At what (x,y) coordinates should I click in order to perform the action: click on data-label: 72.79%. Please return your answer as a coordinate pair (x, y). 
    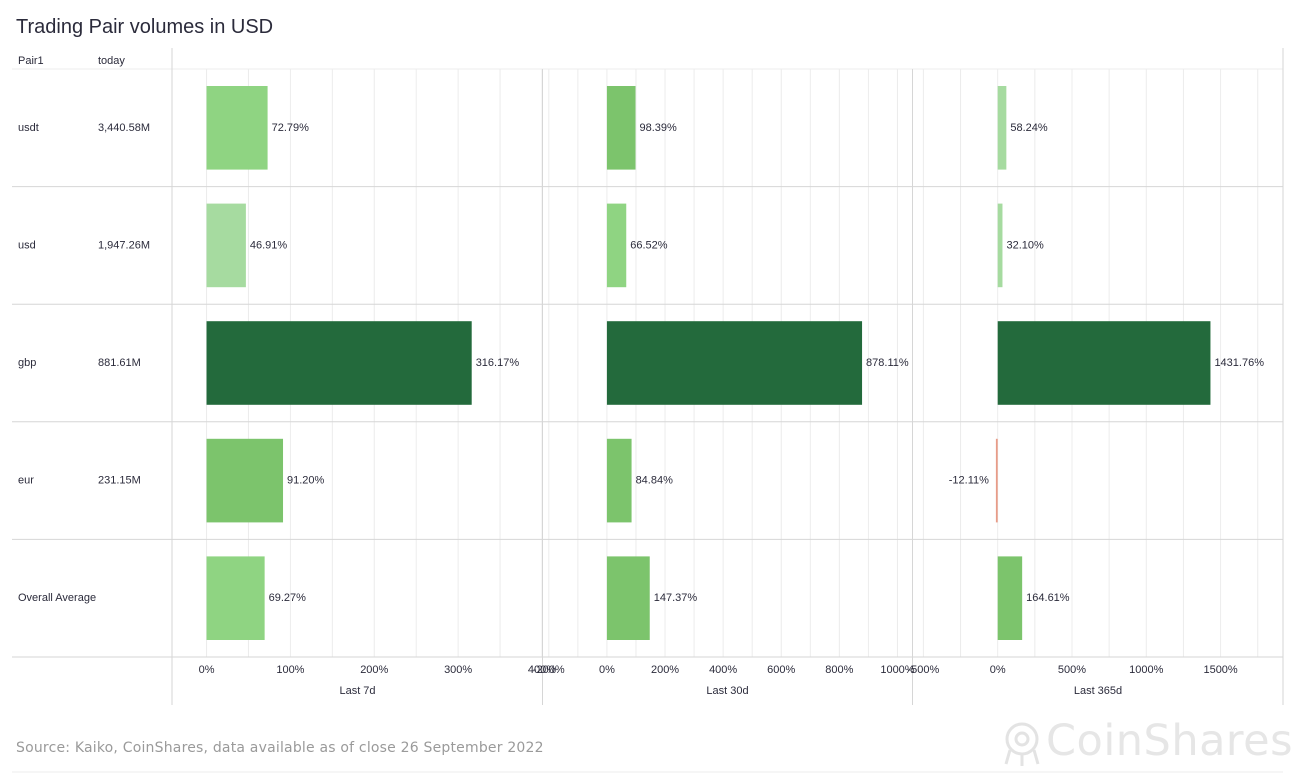
    Looking at the image, I should click on (291, 128).